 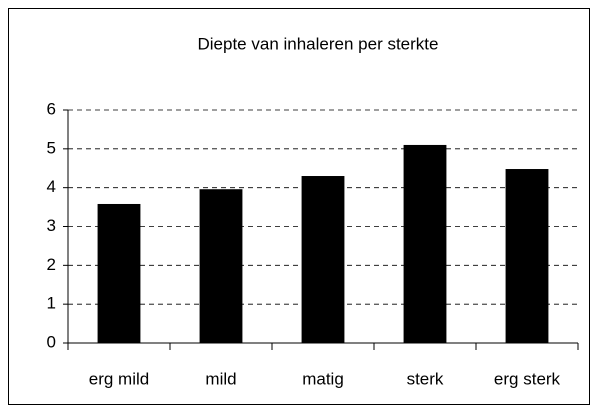 What do you see at coordinates (51, 147) in the screenshot?
I see `y-tick-label: 5` at bounding box center [51, 147].